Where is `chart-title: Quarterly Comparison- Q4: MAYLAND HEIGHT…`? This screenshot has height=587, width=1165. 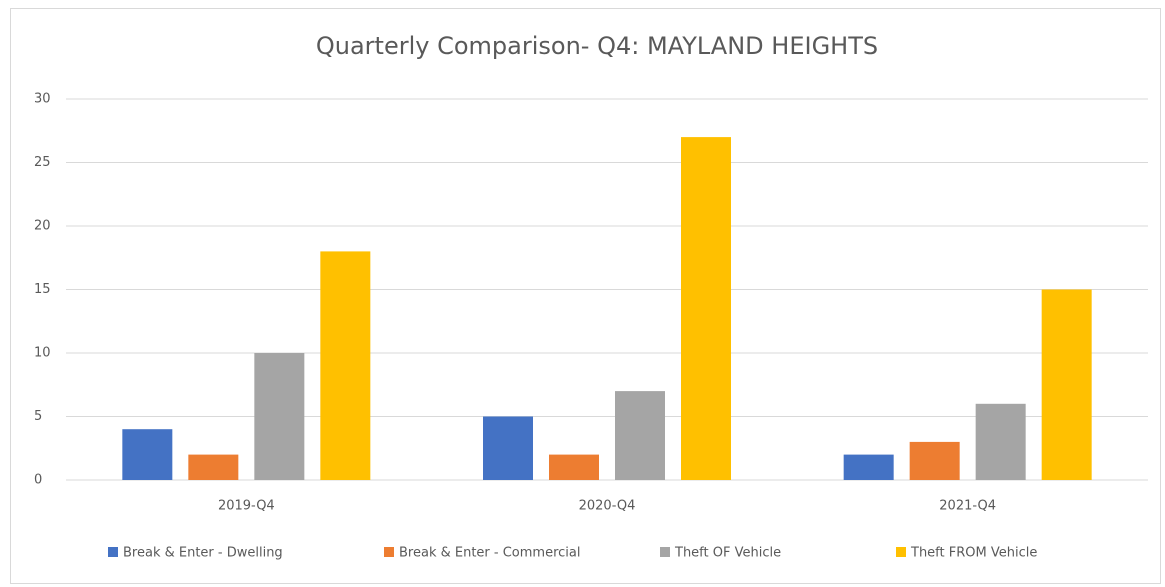 chart-title: Quarterly Comparison- Q4: MAYLAND HEIGHT… is located at coordinates (597, 46).